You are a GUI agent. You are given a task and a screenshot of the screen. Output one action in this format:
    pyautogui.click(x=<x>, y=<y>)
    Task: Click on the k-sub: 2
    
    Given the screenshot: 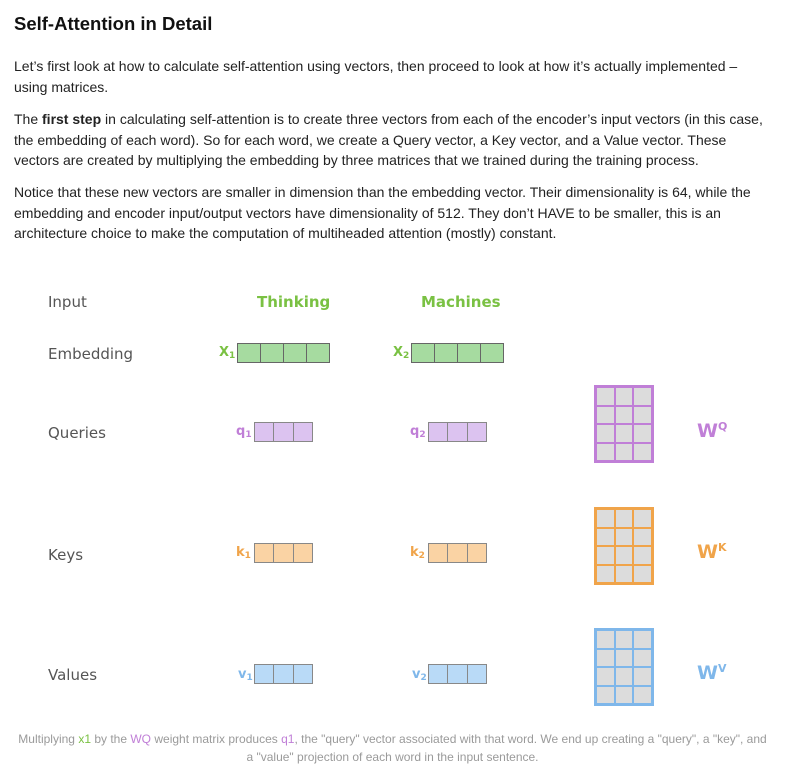 What is the action you would take?
    pyautogui.click(x=421, y=556)
    